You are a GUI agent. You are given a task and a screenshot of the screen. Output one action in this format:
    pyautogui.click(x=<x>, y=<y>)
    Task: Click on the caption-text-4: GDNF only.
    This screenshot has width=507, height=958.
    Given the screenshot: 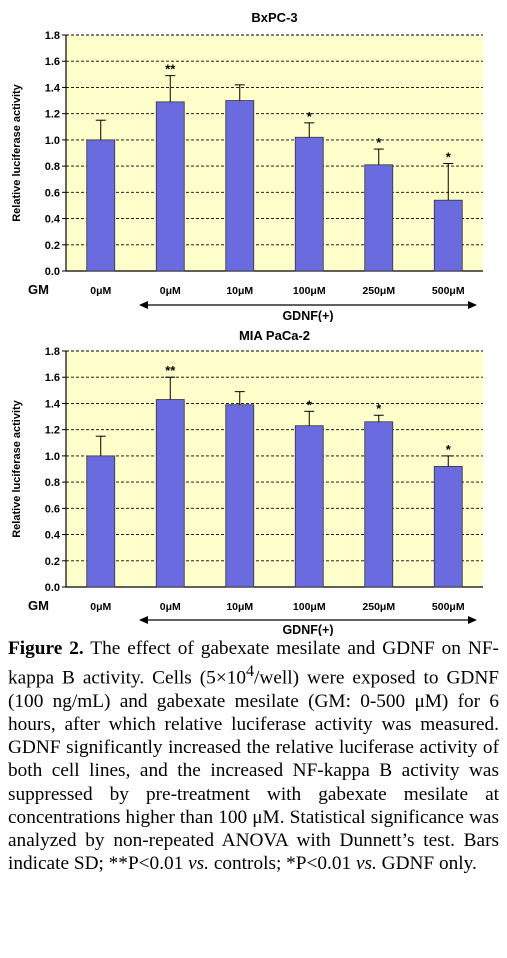 What is the action you would take?
    pyautogui.click(x=426, y=864)
    